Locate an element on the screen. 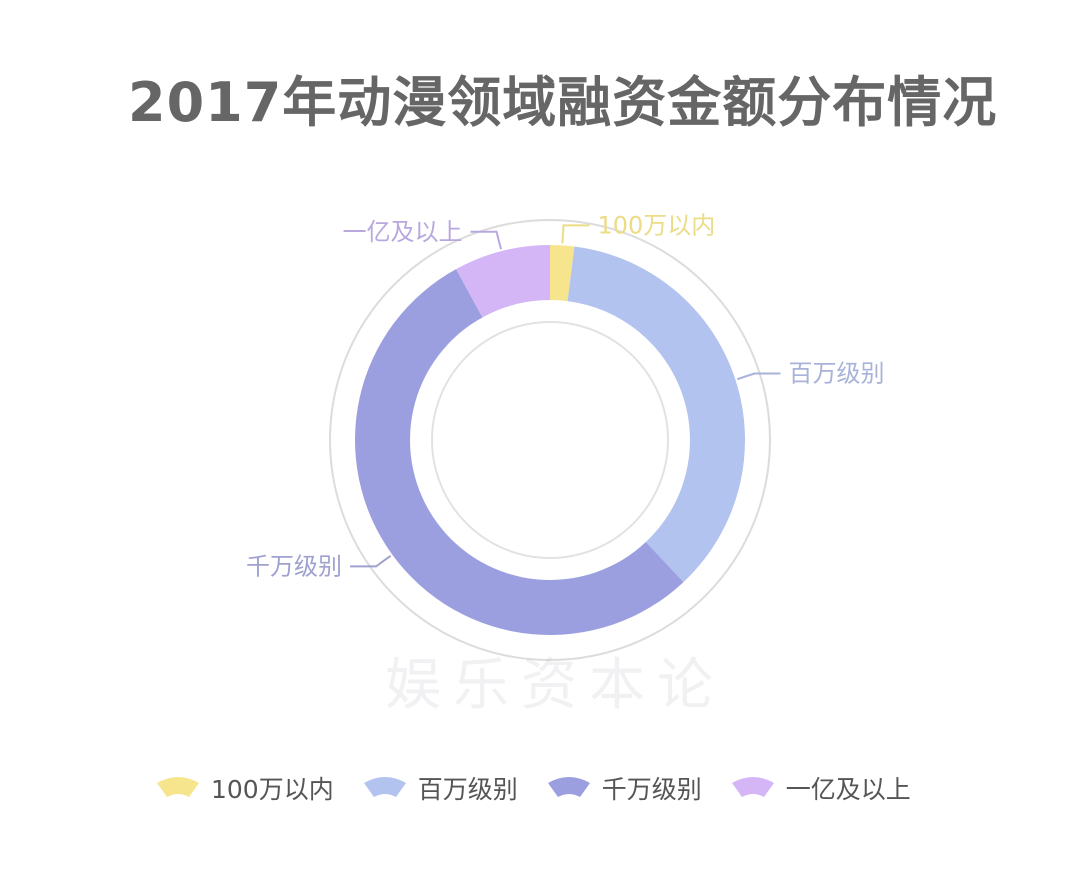  legend-label: 百万级别 is located at coordinates (467, 789).